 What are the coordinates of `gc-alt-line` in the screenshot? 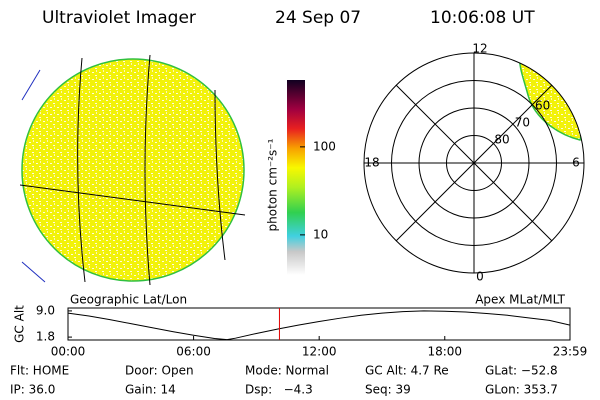 It's located at (319, 325).